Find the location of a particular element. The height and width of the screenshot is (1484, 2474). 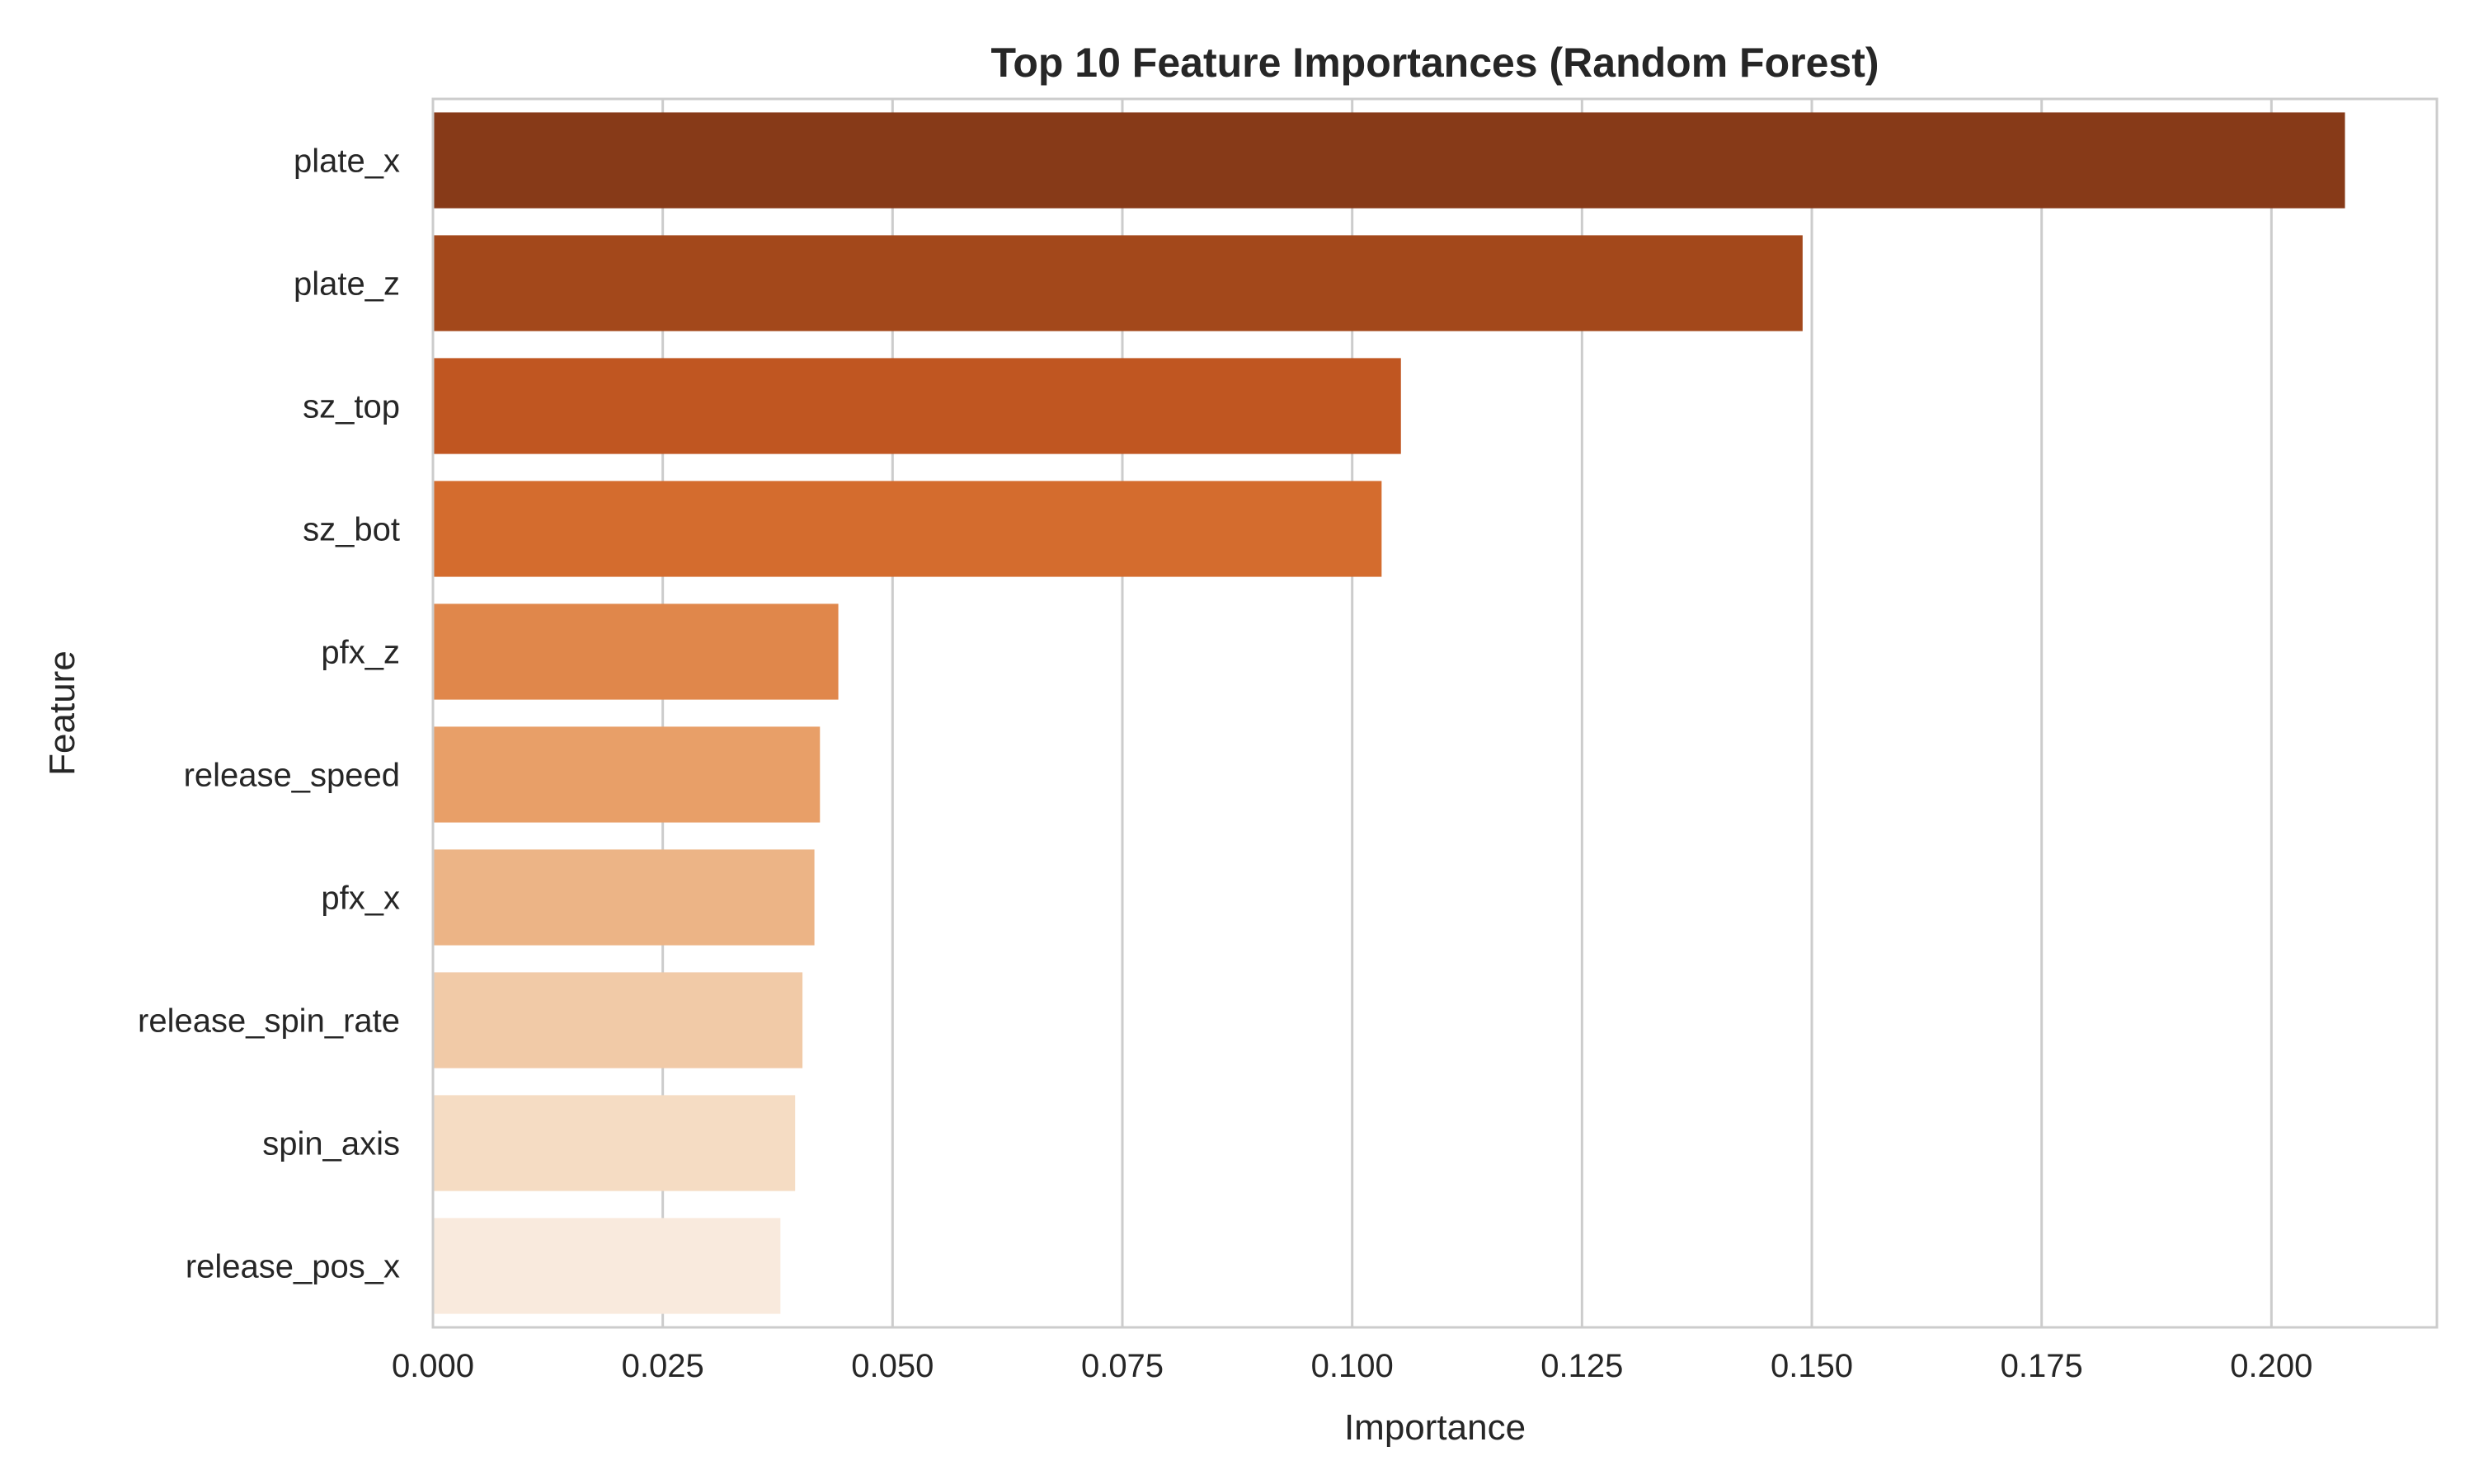

y-tick-label: pfx_x is located at coordinates (360, 899).